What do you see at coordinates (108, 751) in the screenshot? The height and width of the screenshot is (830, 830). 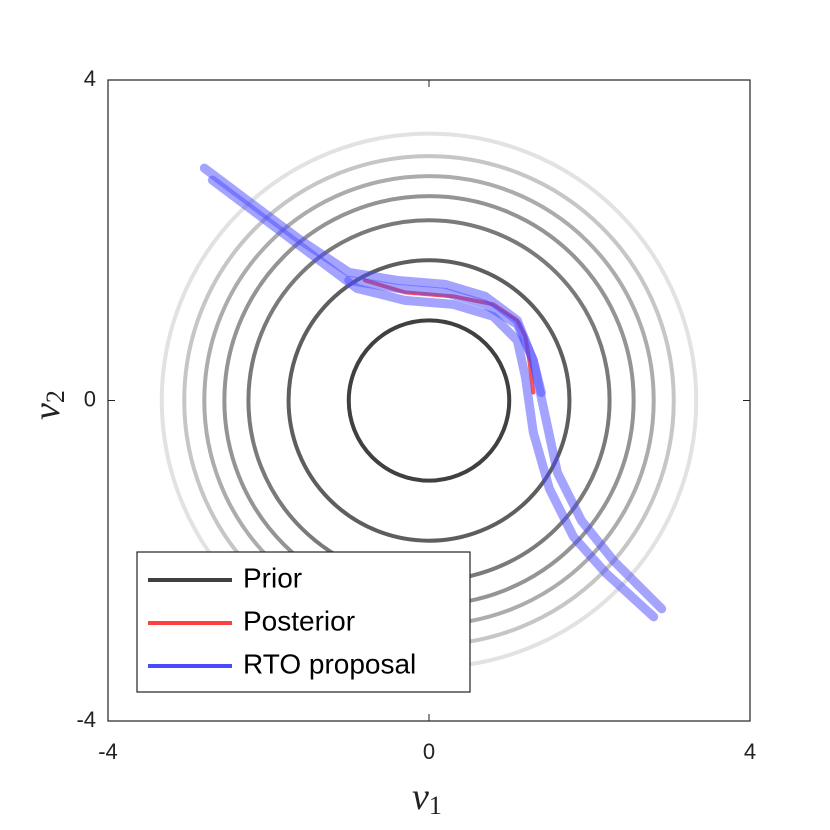 I see `x-tick-label: -4` at bounding box center [108, 751].